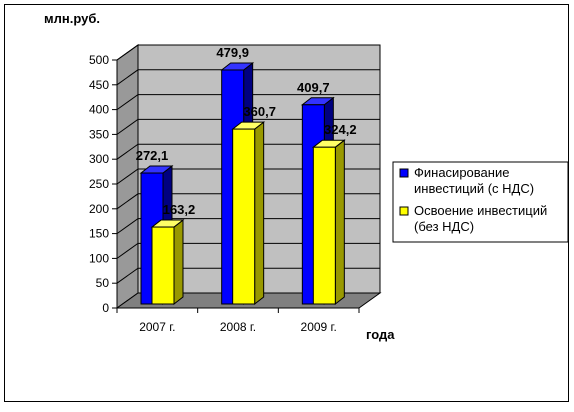  What do you see at coordinates (99, 60) in the screenshot?
I see `y-tick-label: 500` at bounding box center [99, 60].